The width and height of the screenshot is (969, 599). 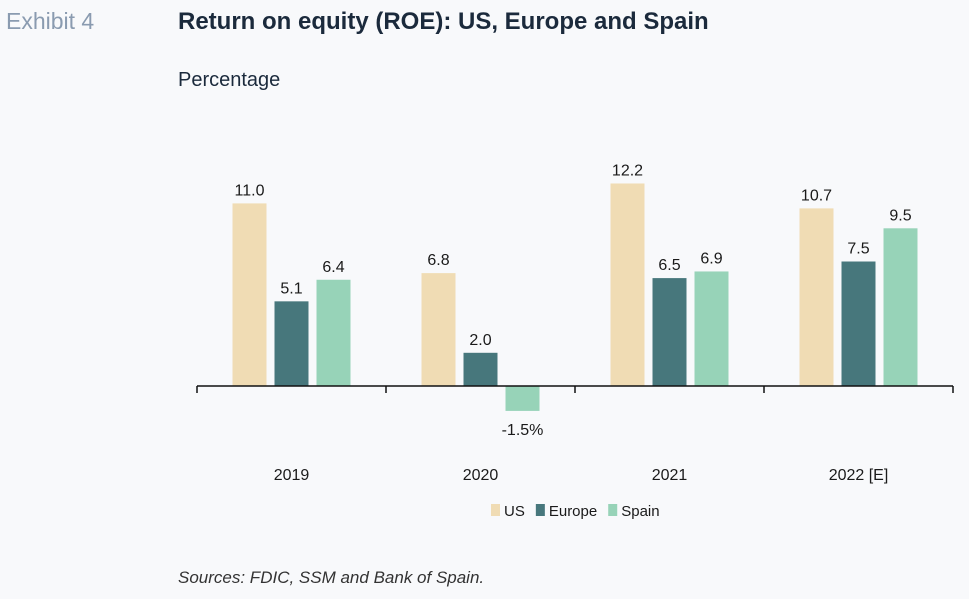 I want to click on legend-swatch-europe, so click(x=540, y=510).